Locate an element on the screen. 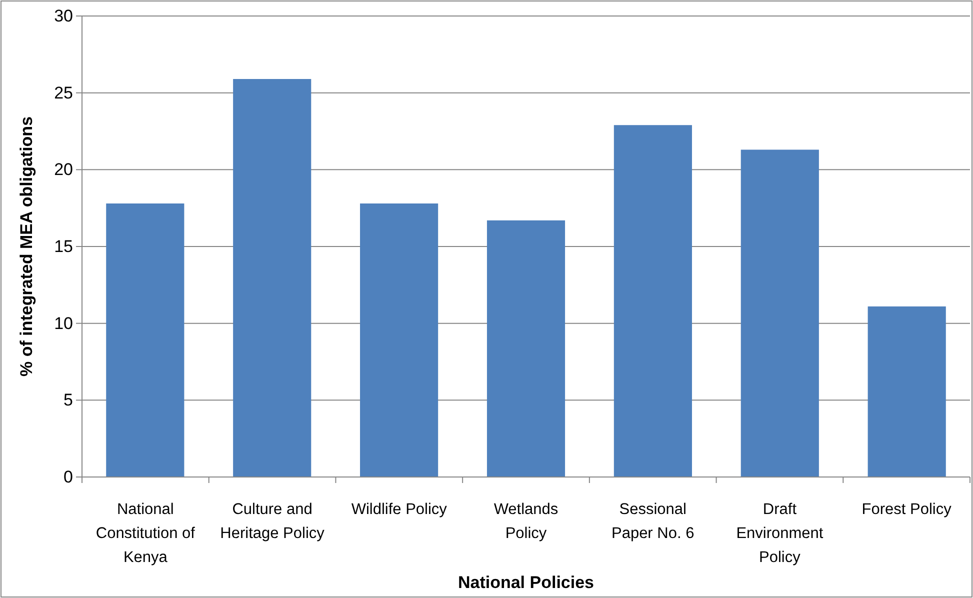 This screenshot has width=973, height=598. y-tick-label: 0 is located at coordinates (68, 476).